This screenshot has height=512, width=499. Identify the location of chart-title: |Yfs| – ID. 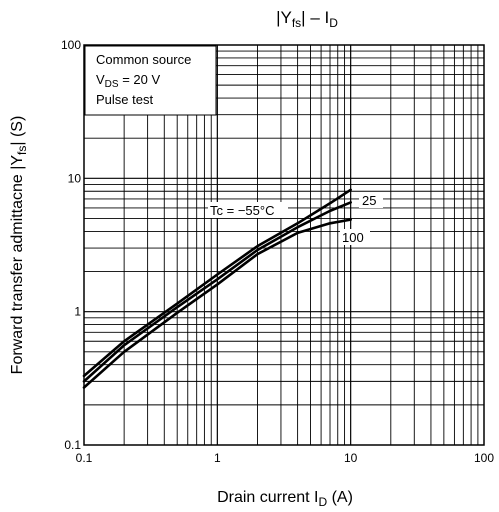
(307, 19).